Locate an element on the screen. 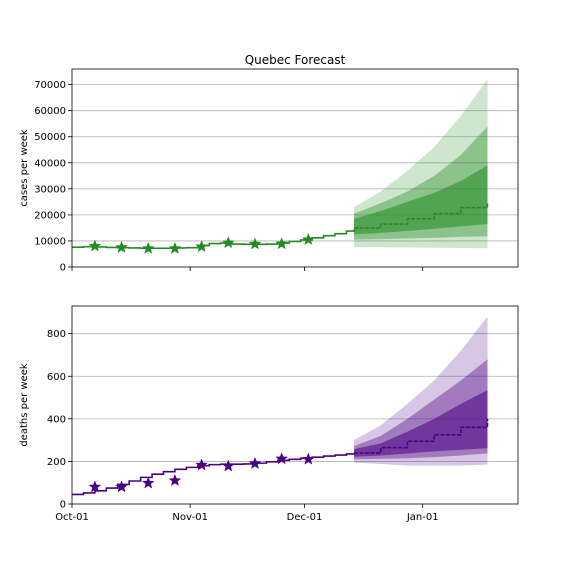 The width and height of the screenshot is (576, 576). y-tick-label: 30000 is located at coordinates (50, 189).